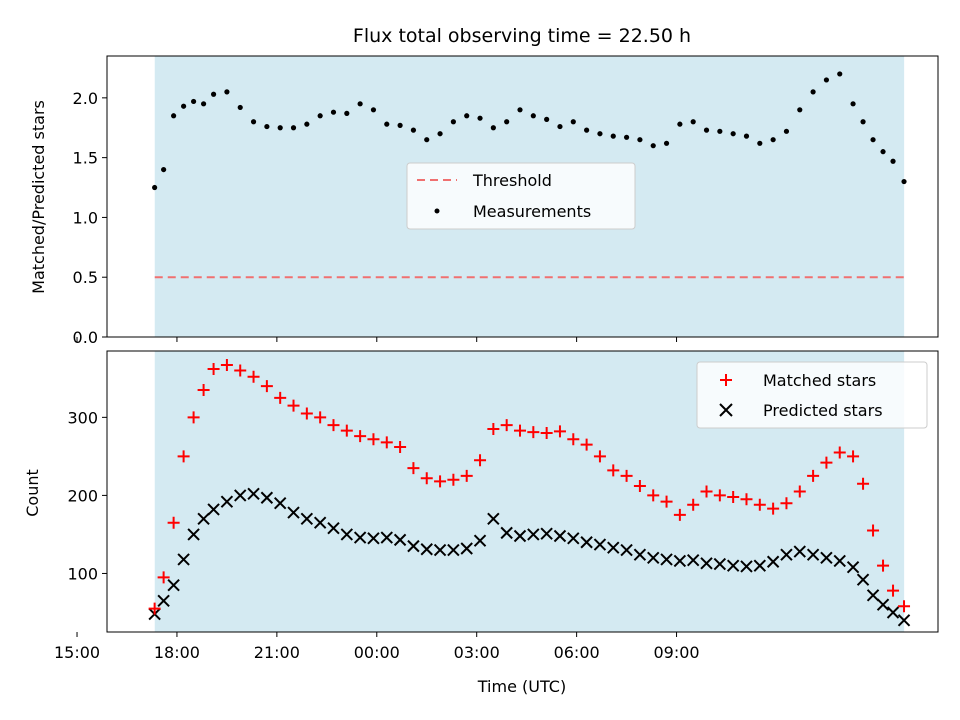  I want to click on measurements-legend-label: Measurements, so click(532, 211).